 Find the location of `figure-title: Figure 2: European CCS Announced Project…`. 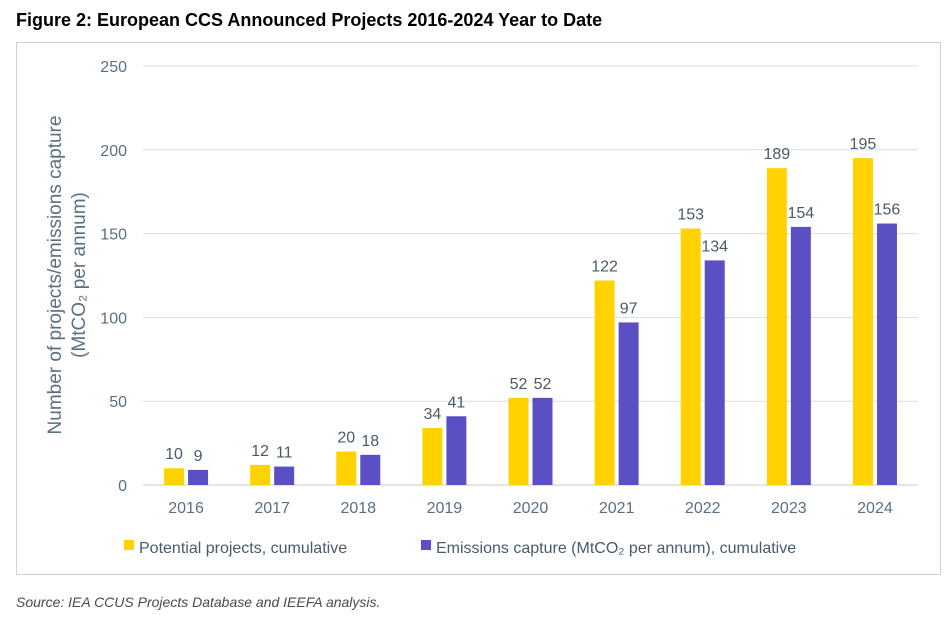

figure-title: Figure 2: European CCS Announced Project… is located at coordinates (309, 20).